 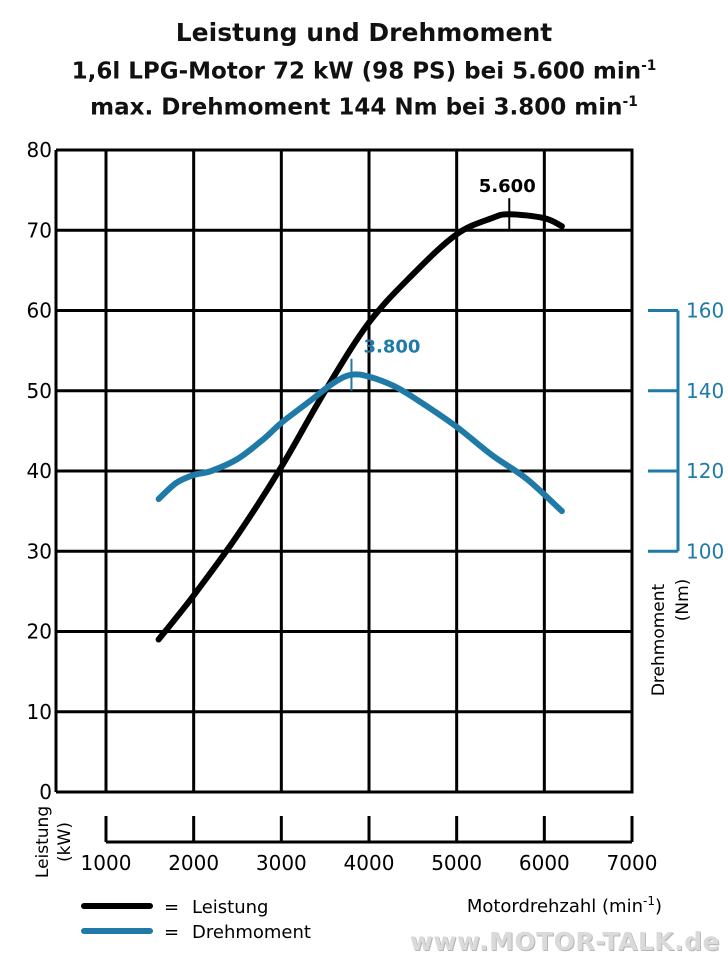 I want to click on x-tick-label-7000: 7000, so click(x=632, y=863).